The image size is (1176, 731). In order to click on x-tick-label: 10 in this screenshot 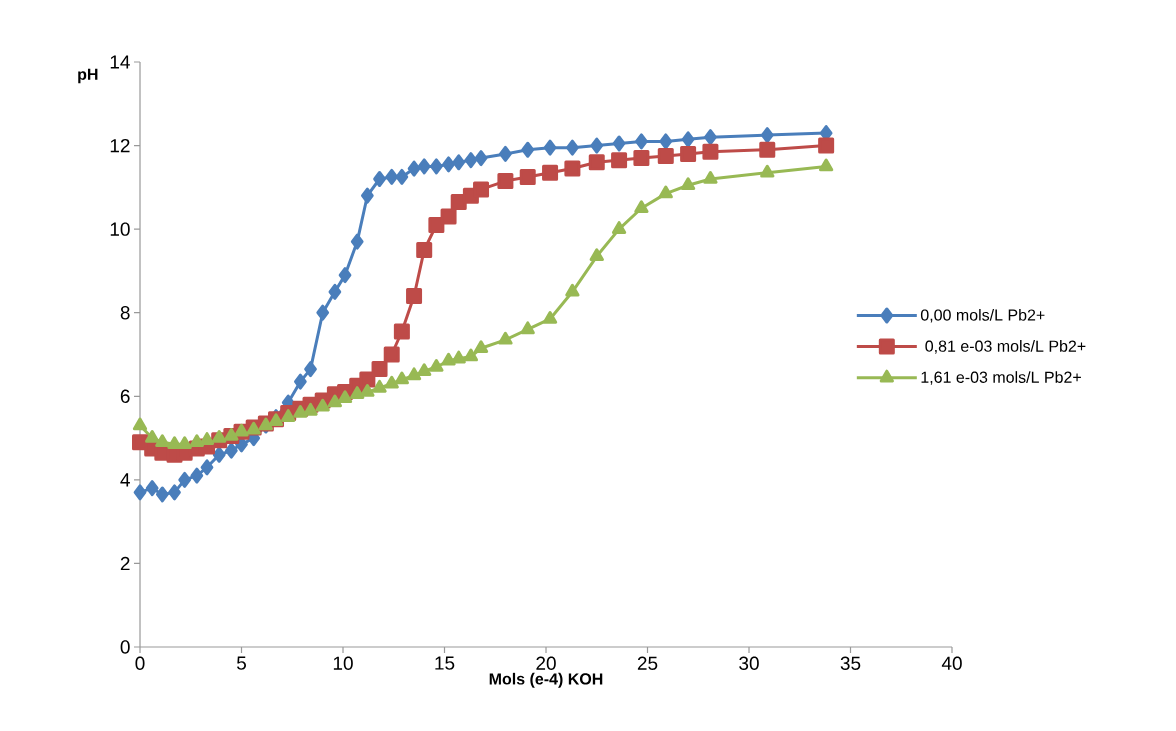, I will do `click(343, 663)`.